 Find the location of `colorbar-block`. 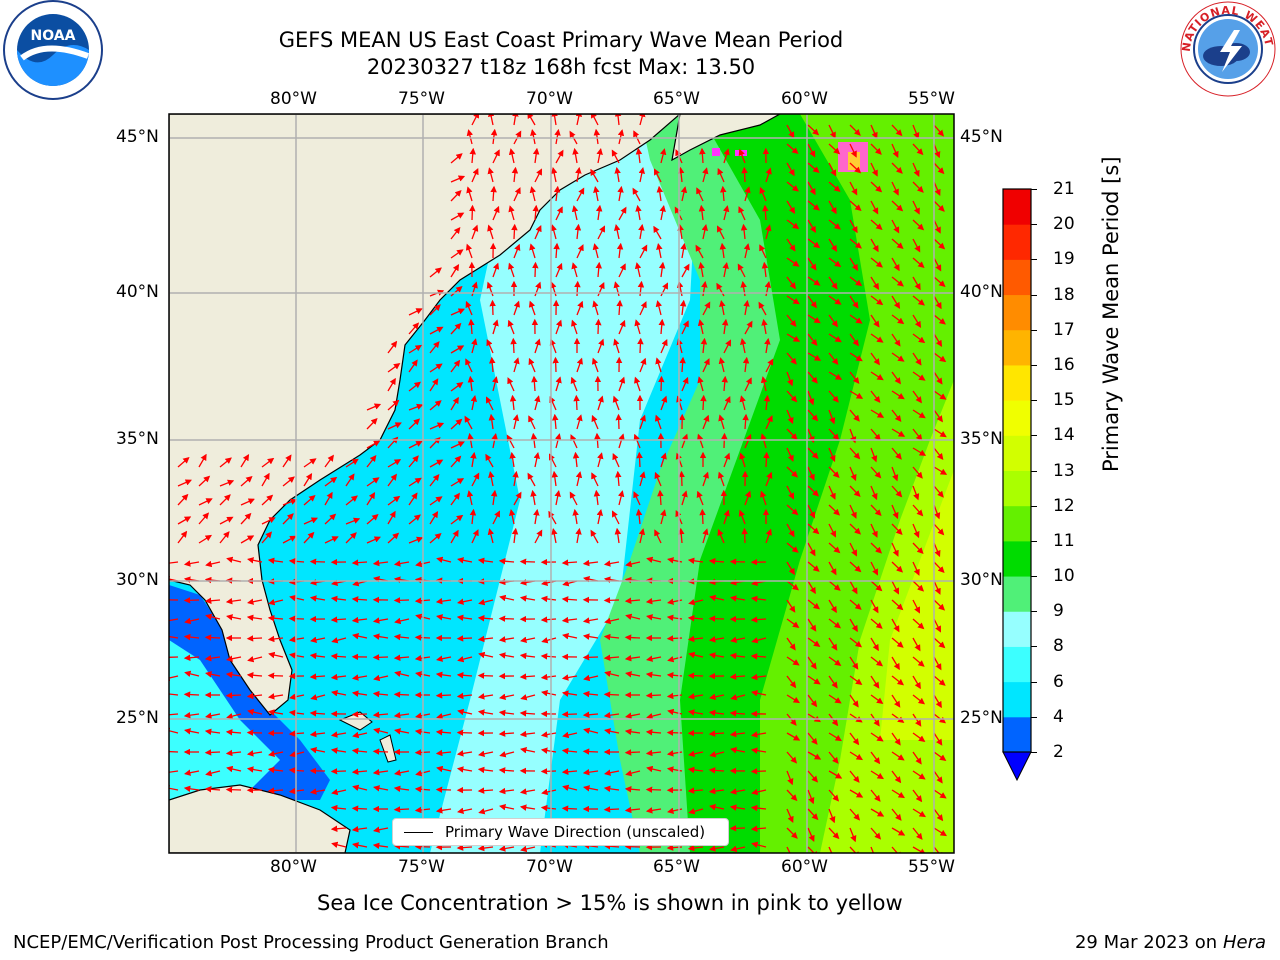

colorbar-block is located at coordinates (1017, 347).